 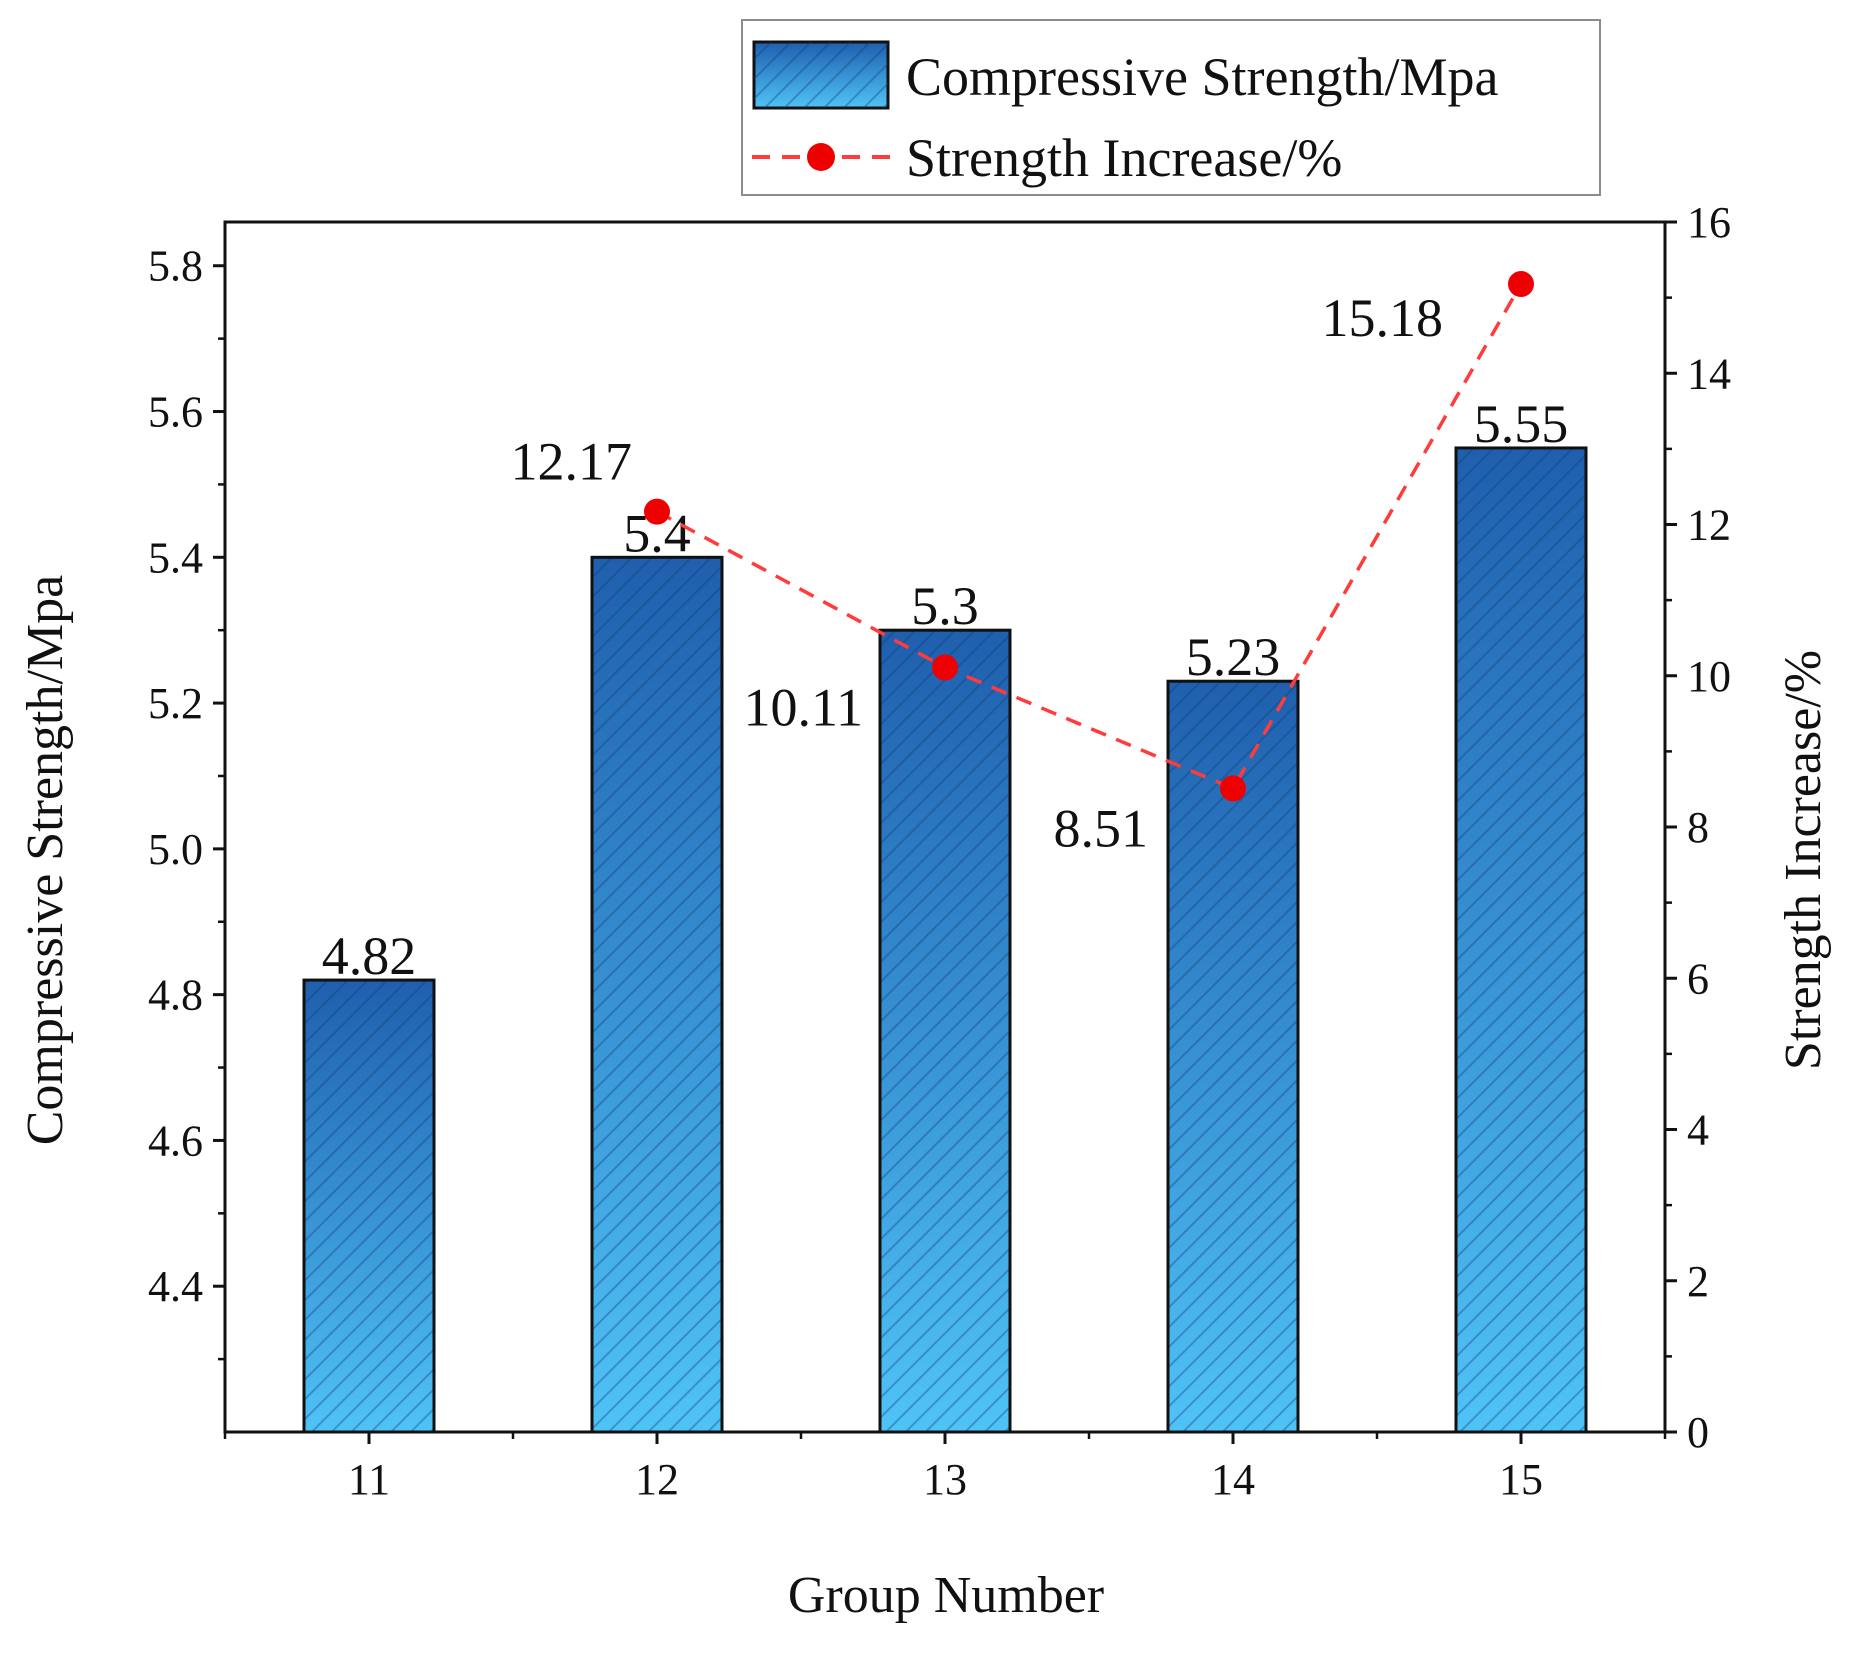 What do you see at coordinates (1383, 318) in the screenshot?
I see `increase-value-label-15: 15.18` at bounding box center [1383, 318].